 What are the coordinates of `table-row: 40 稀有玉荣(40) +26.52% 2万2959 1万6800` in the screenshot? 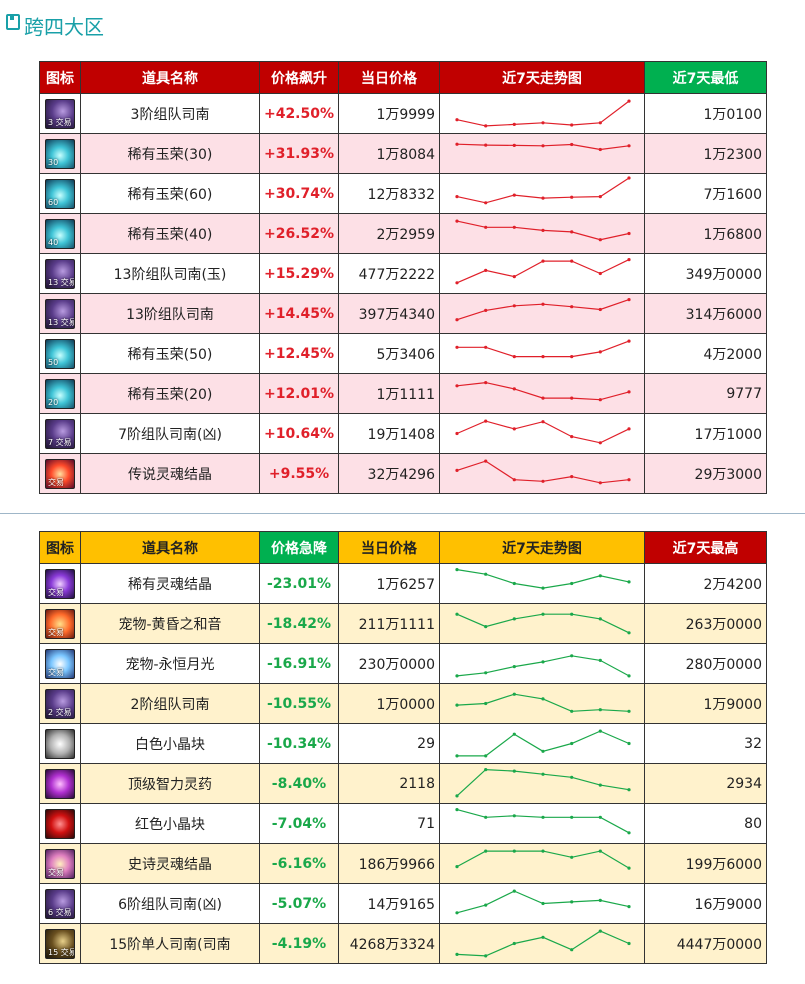 It's located at (403, 233).